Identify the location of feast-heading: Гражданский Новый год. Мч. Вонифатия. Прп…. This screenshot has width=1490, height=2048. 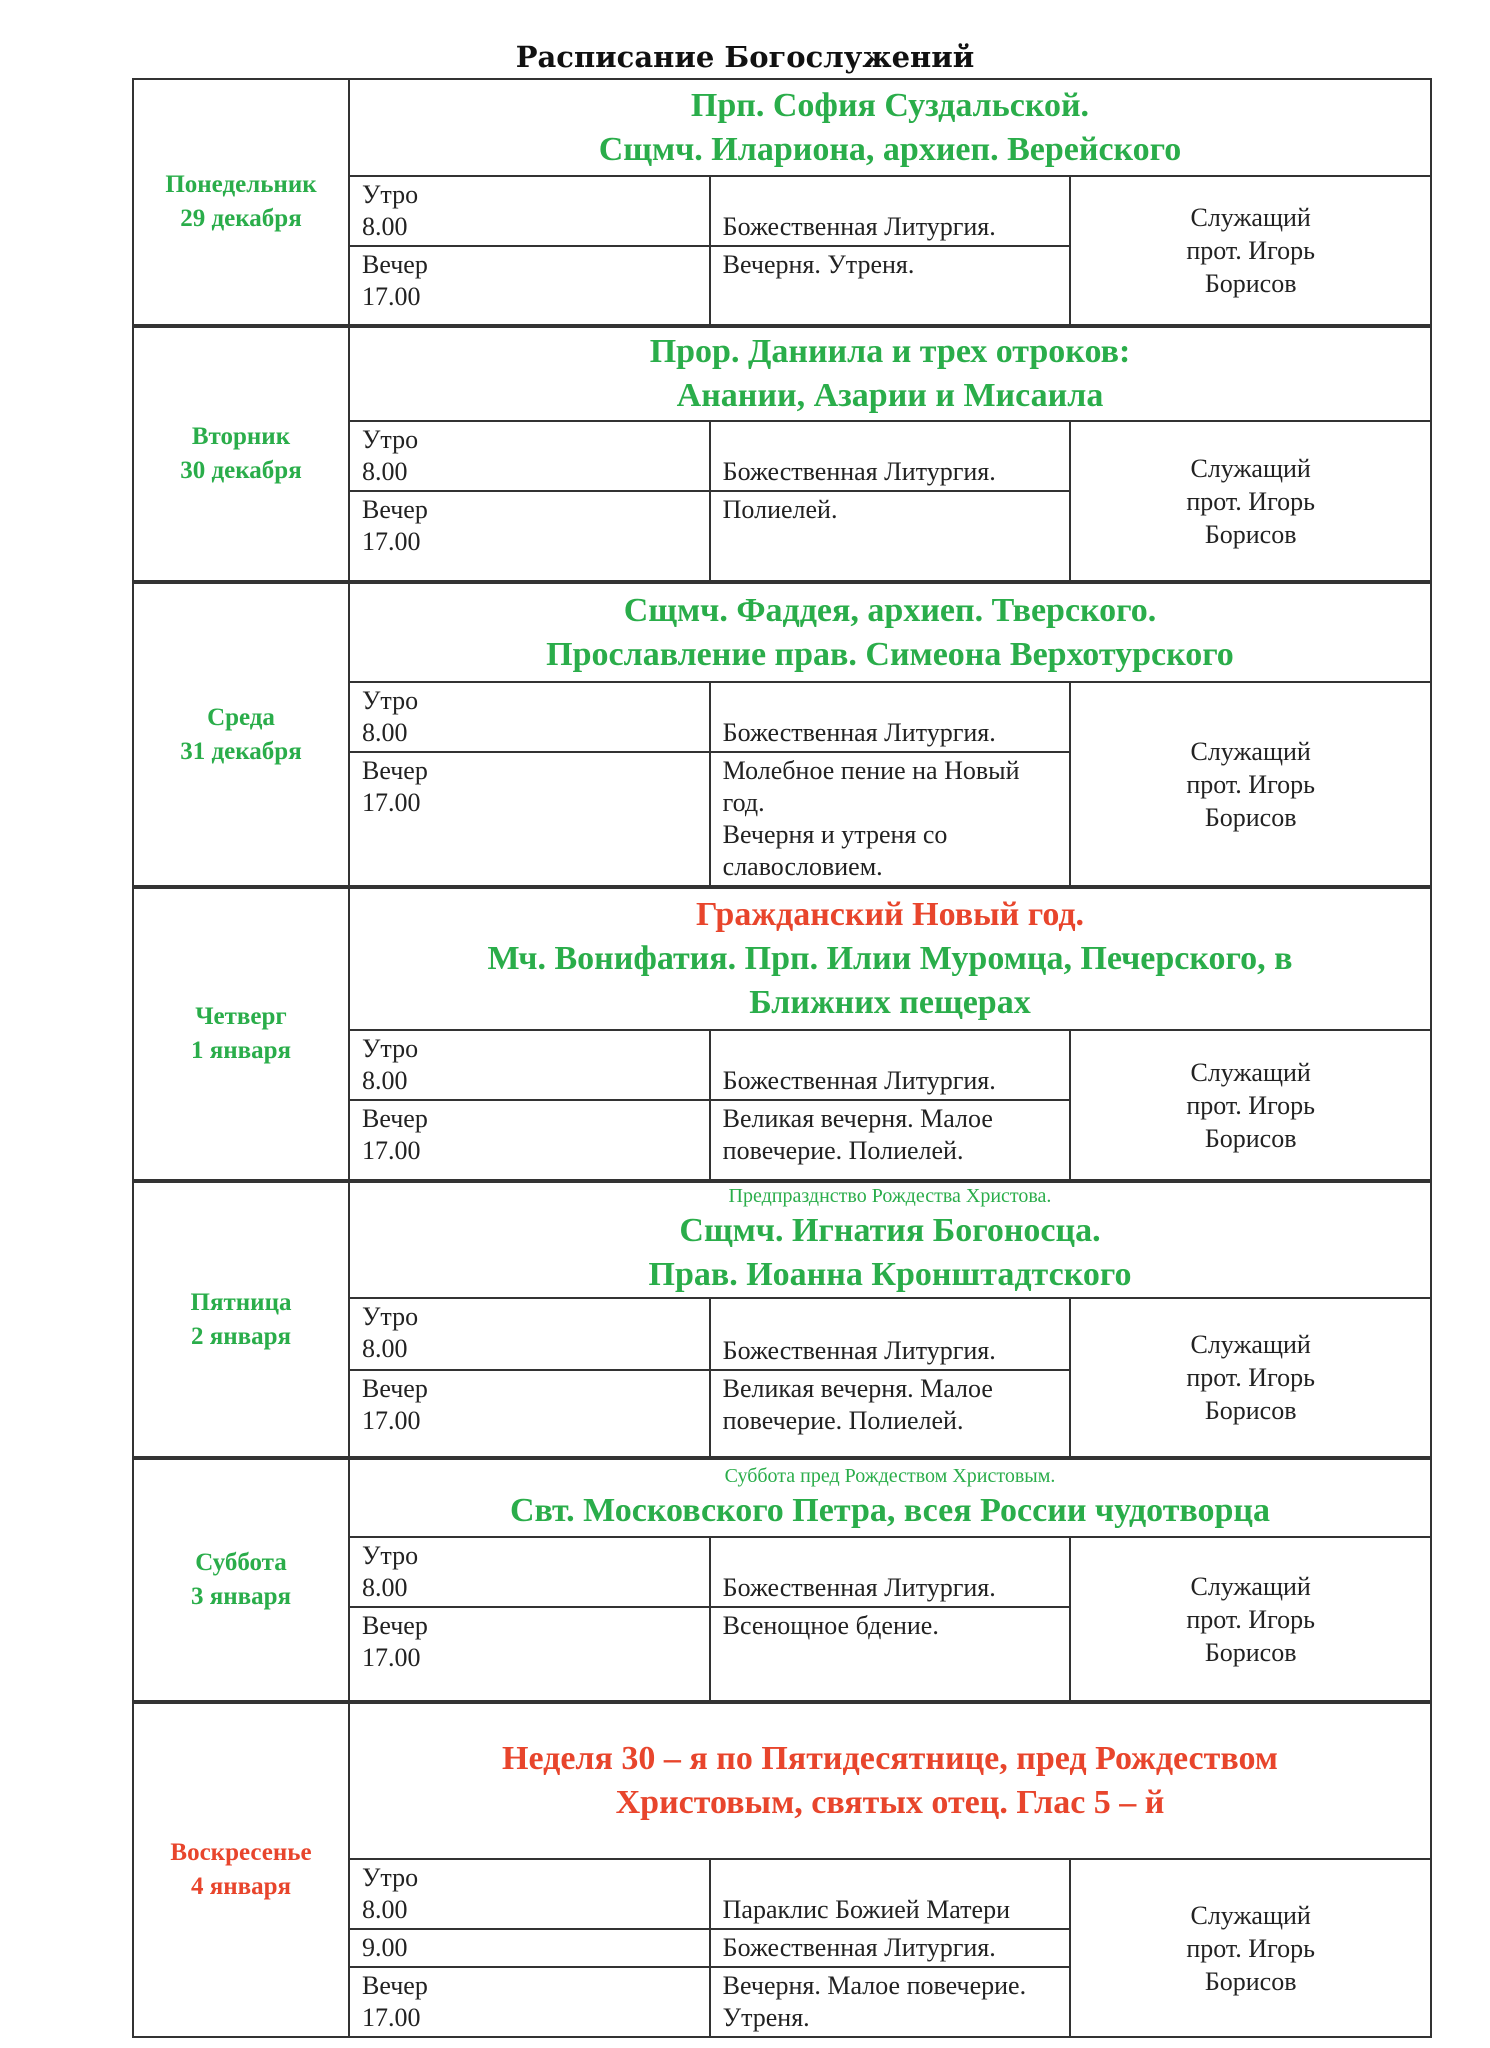
(890, 959).